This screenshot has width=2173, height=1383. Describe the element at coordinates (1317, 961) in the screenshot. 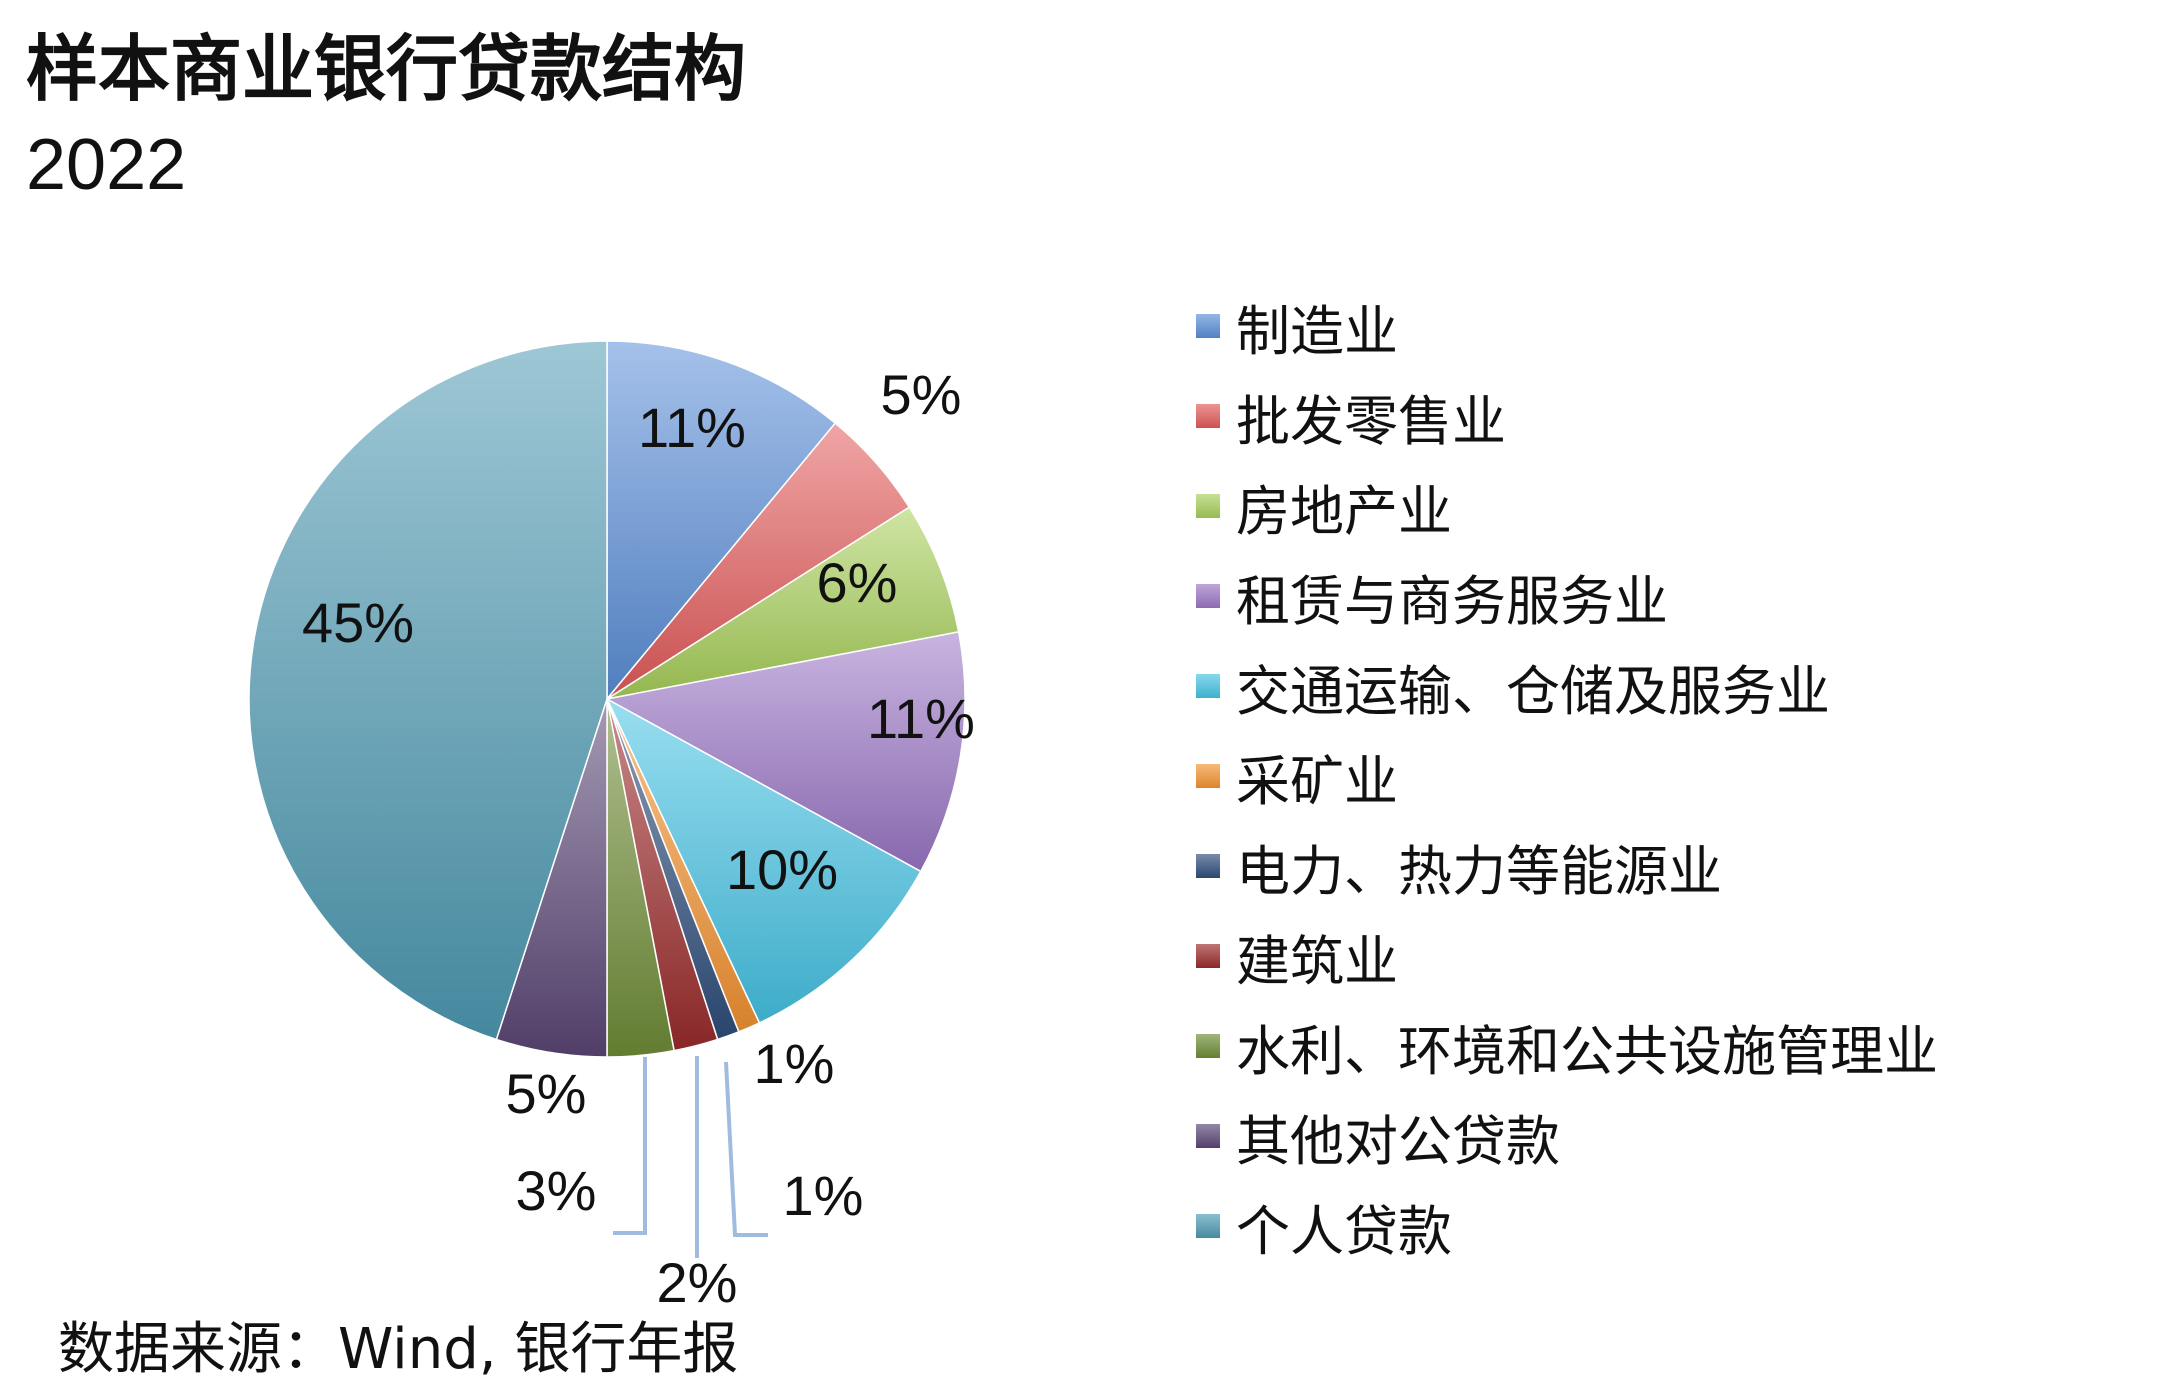

I see `legend-label: 建筑业` at that location.